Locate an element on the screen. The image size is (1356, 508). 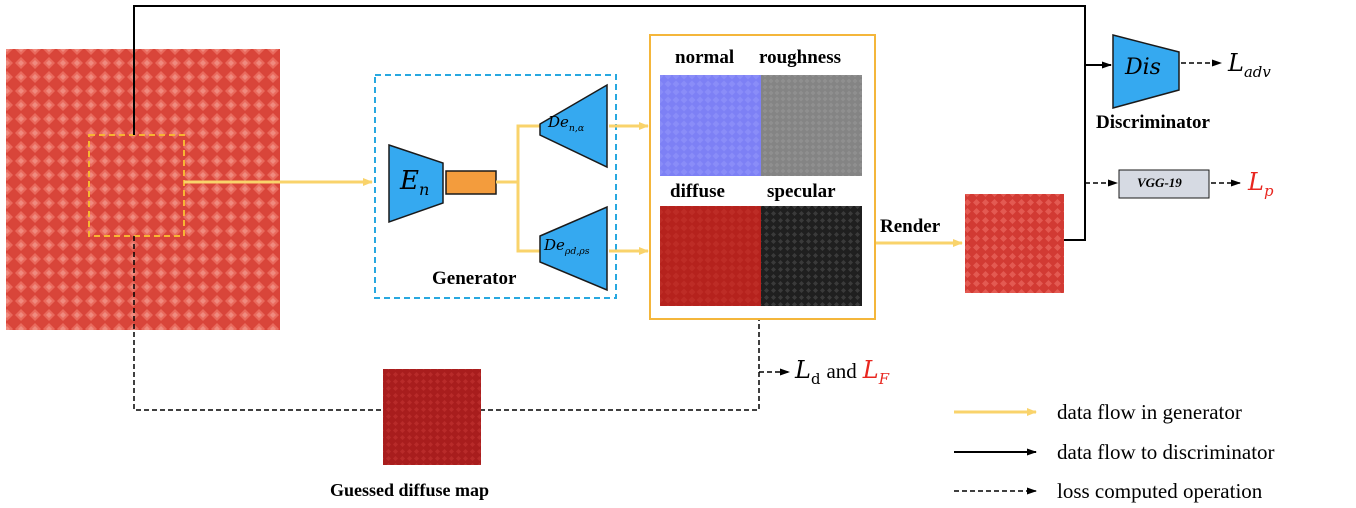
generator-label: Generator is located at coordinates (474, 278).